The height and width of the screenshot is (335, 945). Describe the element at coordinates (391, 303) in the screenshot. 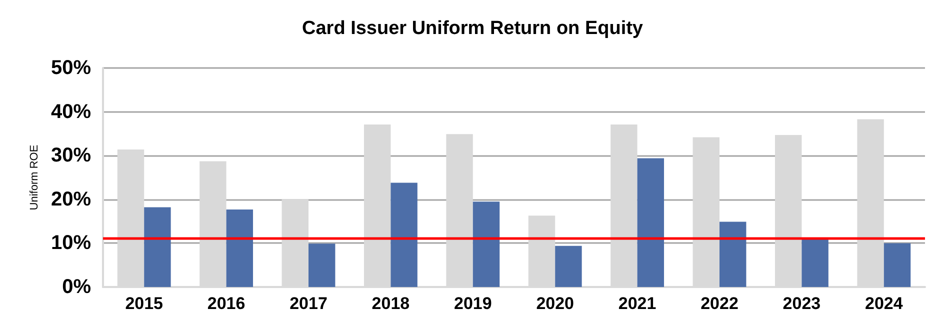

I see `x-tick-label: 2018` at that location.